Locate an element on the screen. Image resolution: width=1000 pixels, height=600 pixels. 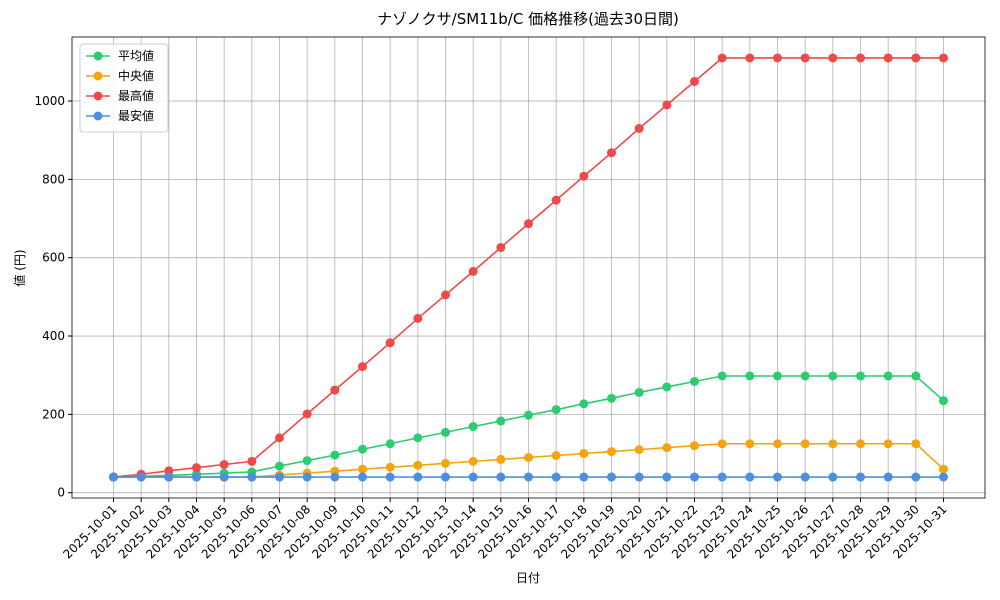
legend-box is located at coordinates (124, 88).